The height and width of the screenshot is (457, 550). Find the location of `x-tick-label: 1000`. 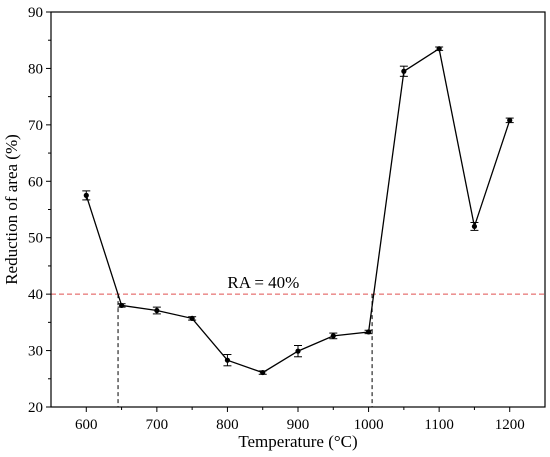

x-tick-label: 1000 is located at coordinates (369, 425).